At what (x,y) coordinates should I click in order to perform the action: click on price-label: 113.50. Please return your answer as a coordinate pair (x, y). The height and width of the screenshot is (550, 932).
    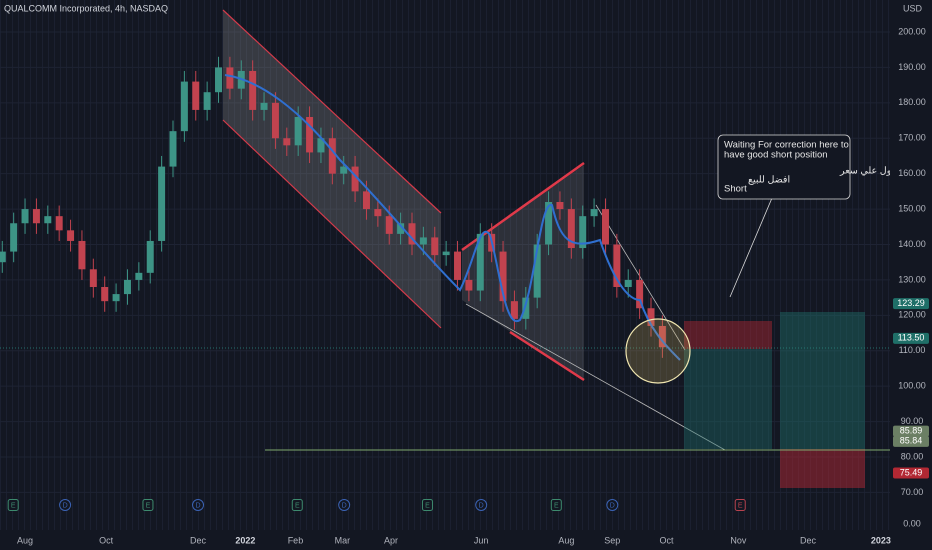
    Looking at the image, I should click on (911, 338).